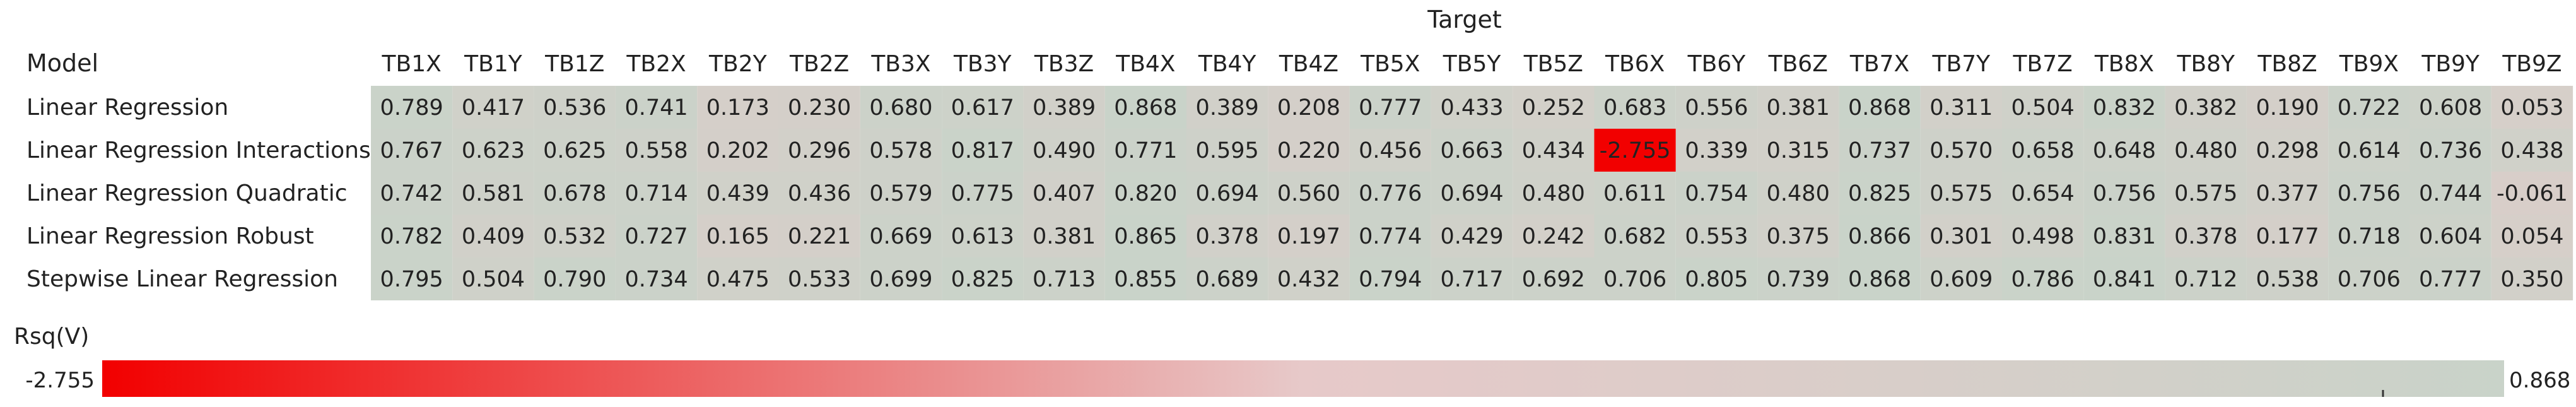  Describe the element at coordinates (2124, 236) in the screenshot. I see `cell-value: 0.831` at that location.